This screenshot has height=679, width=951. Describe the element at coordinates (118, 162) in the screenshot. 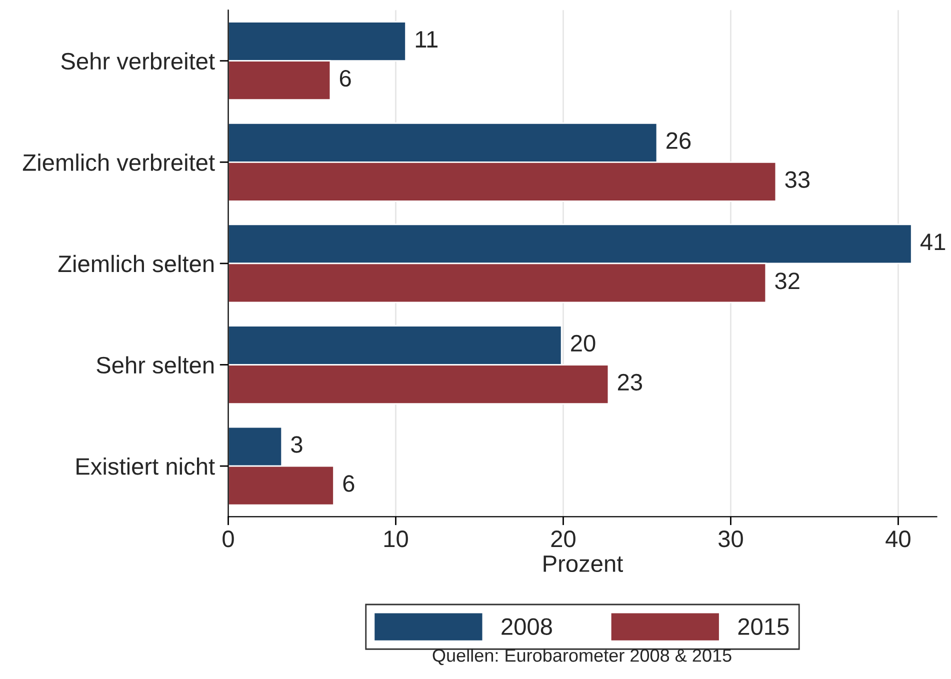

I see `y-tick-label: Ziemlich verbreitet` at that location.